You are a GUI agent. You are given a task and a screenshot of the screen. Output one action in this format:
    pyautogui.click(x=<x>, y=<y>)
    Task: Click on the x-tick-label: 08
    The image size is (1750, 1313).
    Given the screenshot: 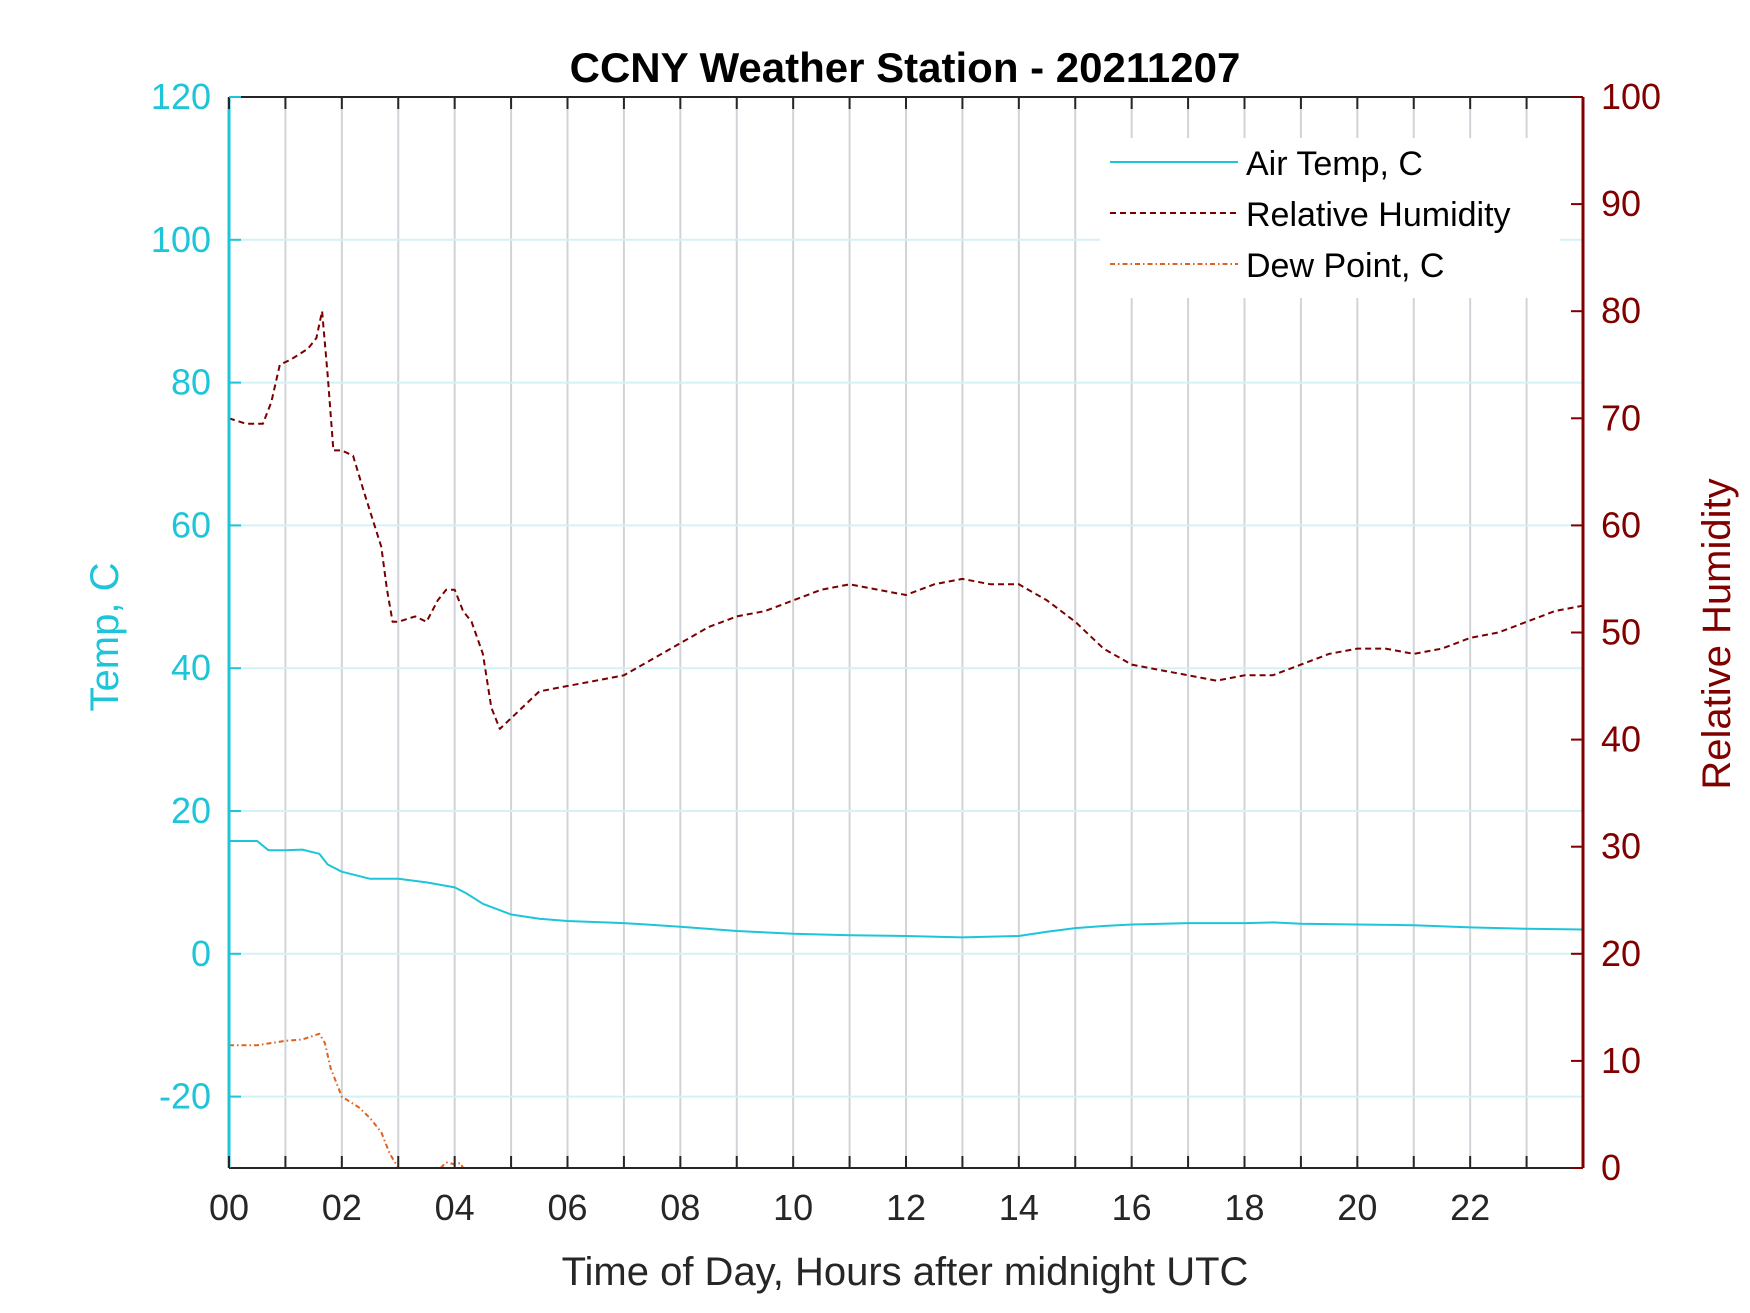 What is the action you would take?
    pyautogui.click(x=680, y=1207)
    